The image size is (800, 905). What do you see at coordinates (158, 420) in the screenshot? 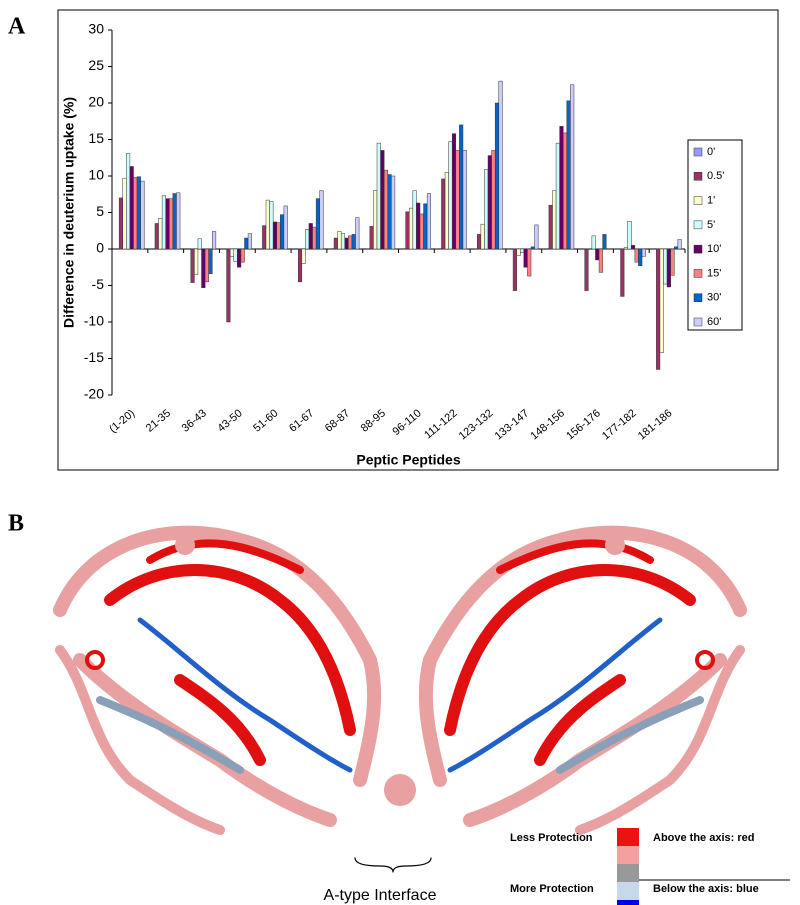
I see `x-tick-label: 21-35` at bounding box center [158, 420].